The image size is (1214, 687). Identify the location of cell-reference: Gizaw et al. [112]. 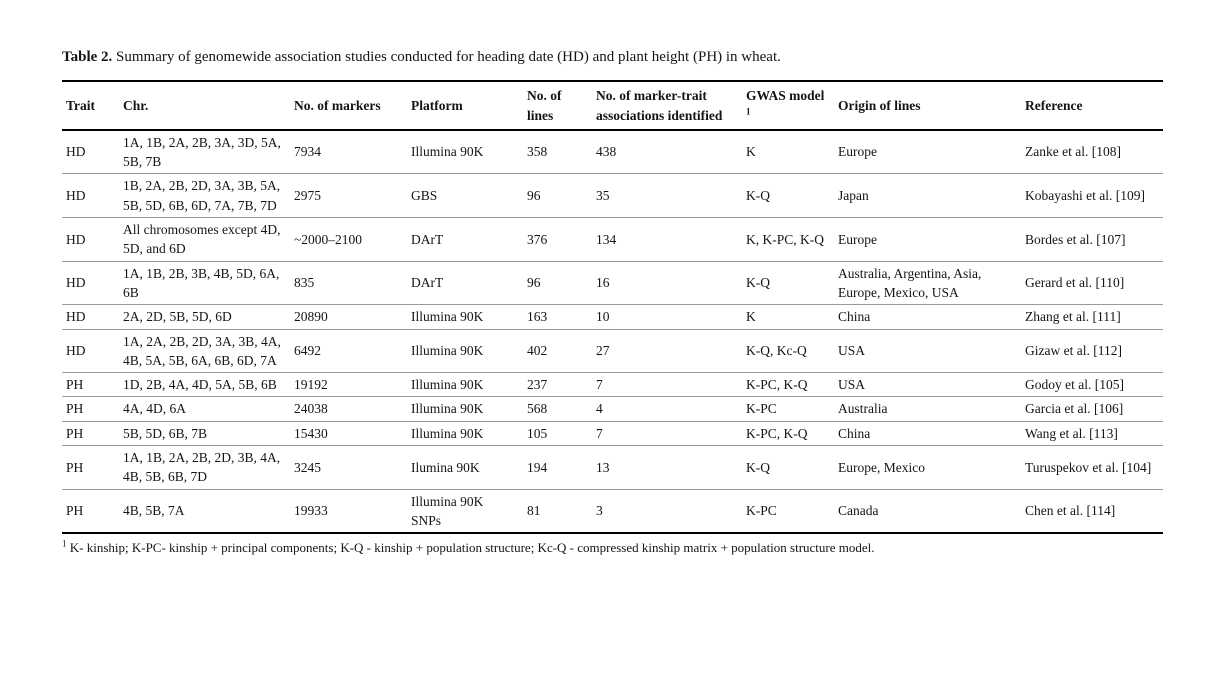
(1092, 350).